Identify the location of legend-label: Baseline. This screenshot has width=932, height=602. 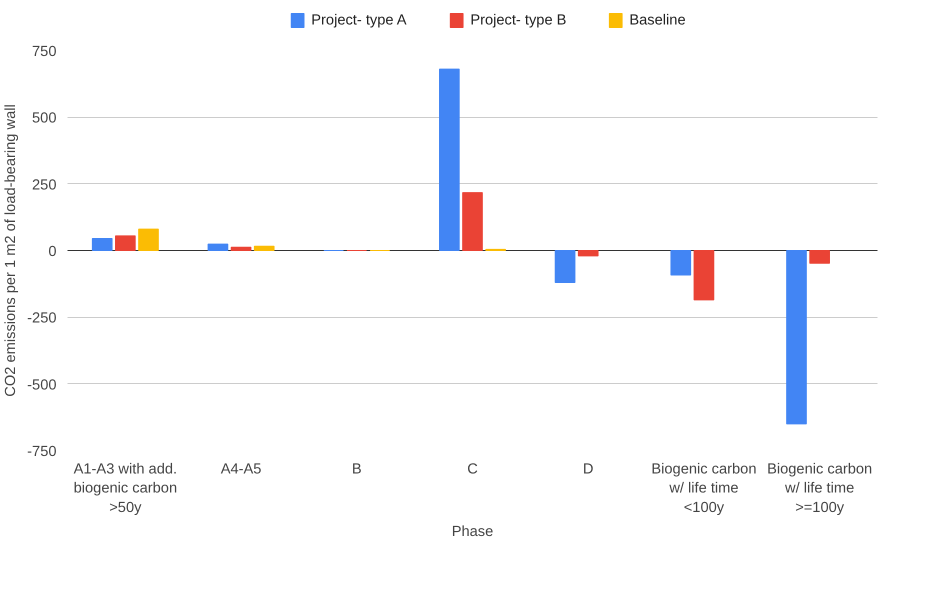
(657, 20).